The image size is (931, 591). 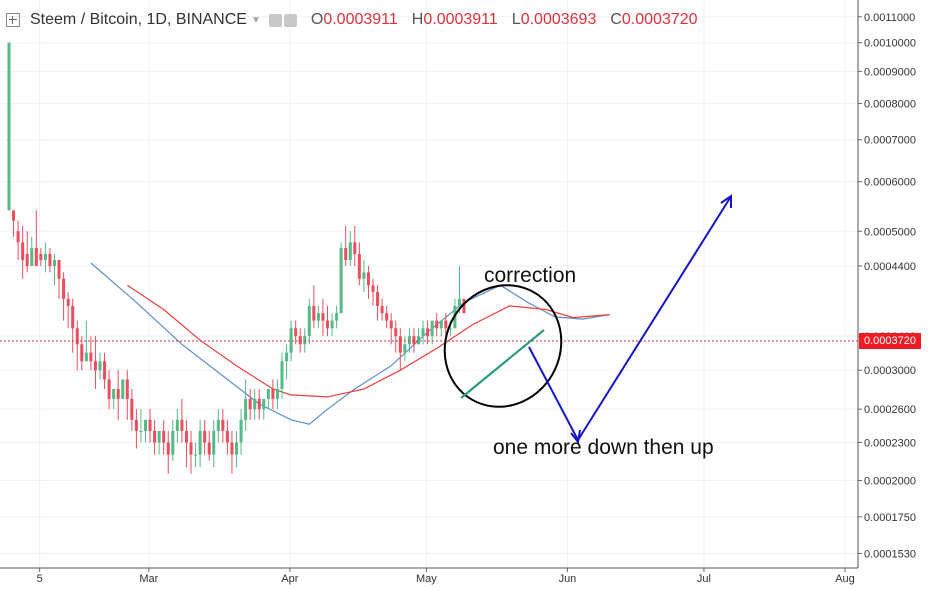 I want to click on x-tick-label: May, so click(x=426, y=579).